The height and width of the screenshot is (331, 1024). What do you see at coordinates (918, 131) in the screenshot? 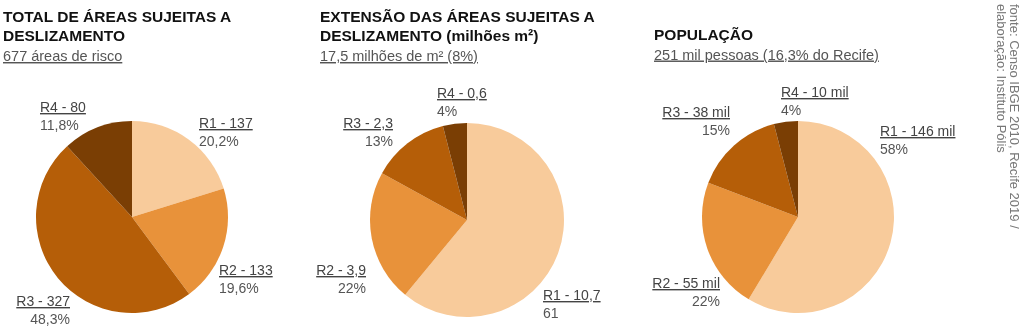
I see `slice-label: R1 - 146 mil` at bounding box center [918, 131].